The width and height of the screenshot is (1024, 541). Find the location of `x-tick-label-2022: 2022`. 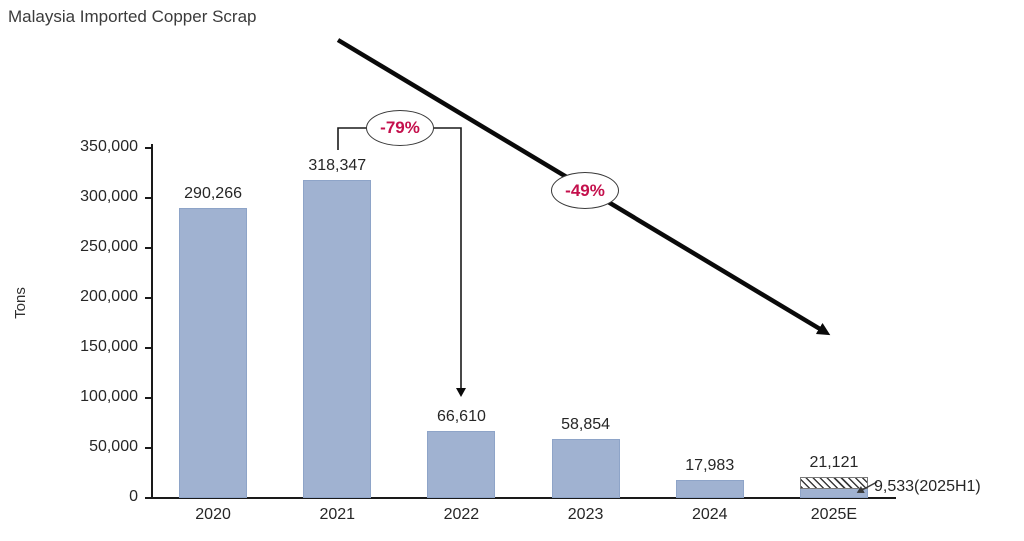

x-tick-label-2022: 2022 is located at coordinates (461, 514).